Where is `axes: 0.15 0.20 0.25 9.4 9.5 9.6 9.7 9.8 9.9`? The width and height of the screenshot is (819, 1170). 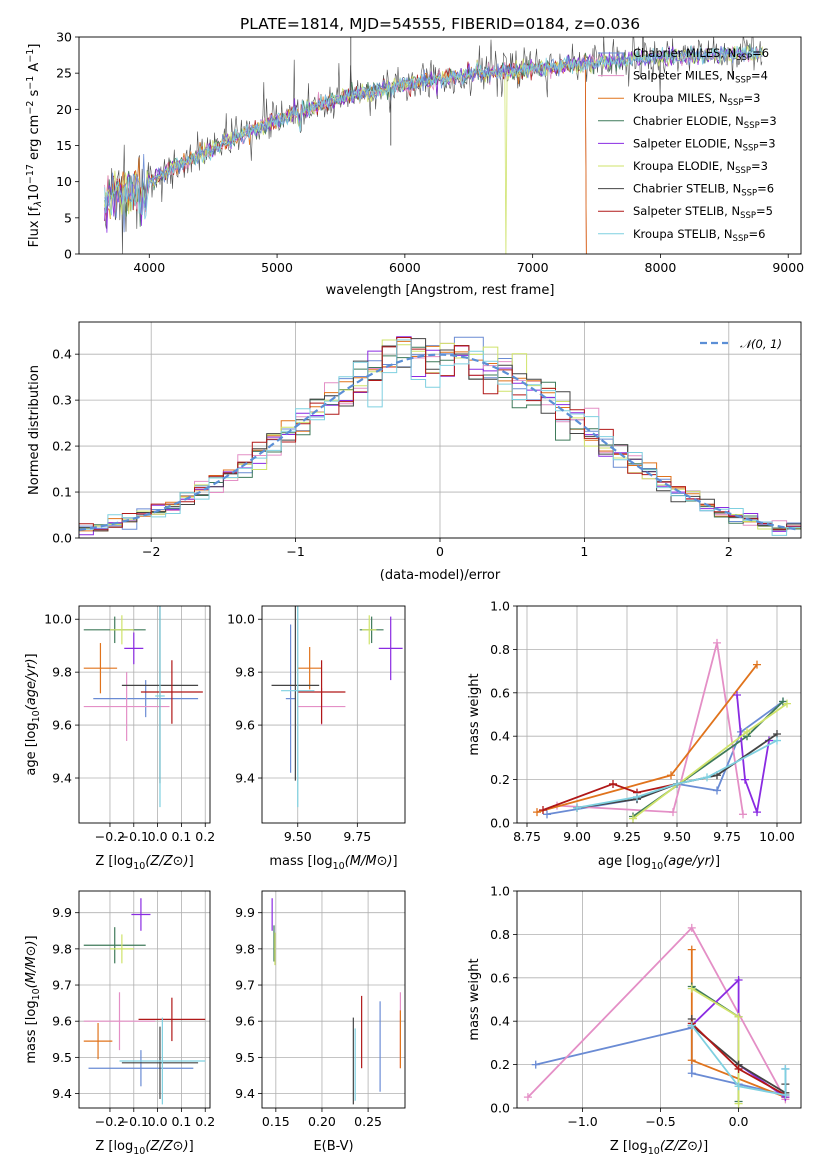 axes: 0.15 0.20 0.25 9.4 9.5 9.6 9.7 9.8 9.9 is located at coordinates (320, 1009).